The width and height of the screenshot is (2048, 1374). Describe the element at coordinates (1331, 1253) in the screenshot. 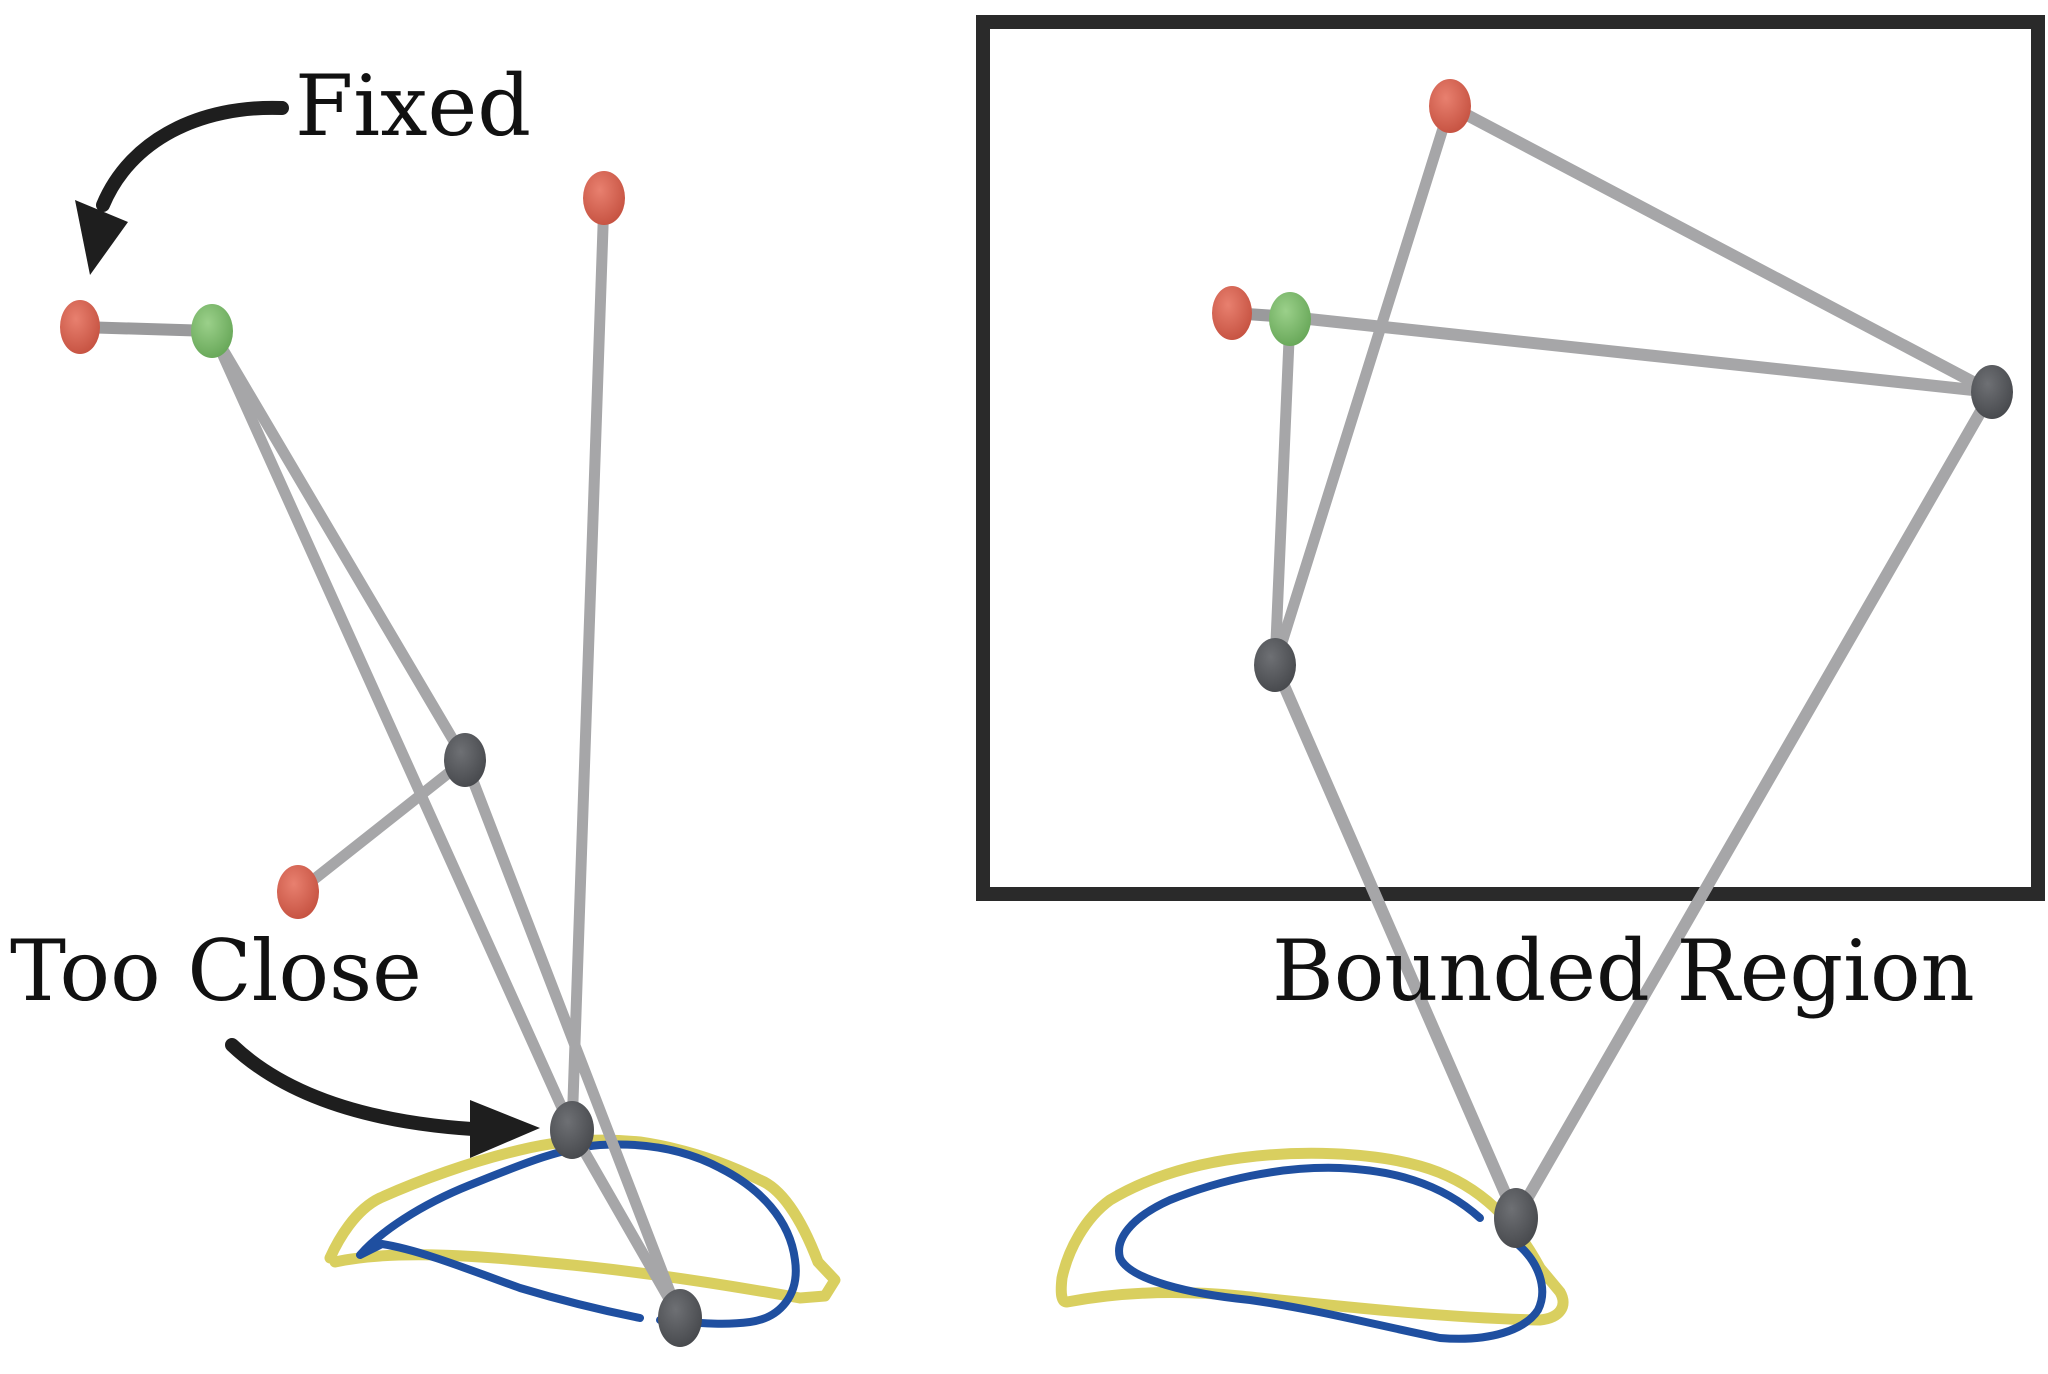

I see `right-traced-curve` at that location.